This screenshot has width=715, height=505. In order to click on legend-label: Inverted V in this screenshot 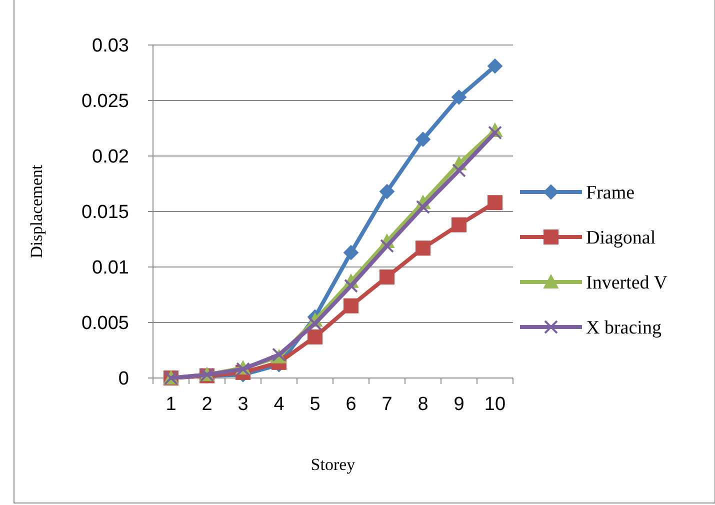, I will do `click(627, 283)`.